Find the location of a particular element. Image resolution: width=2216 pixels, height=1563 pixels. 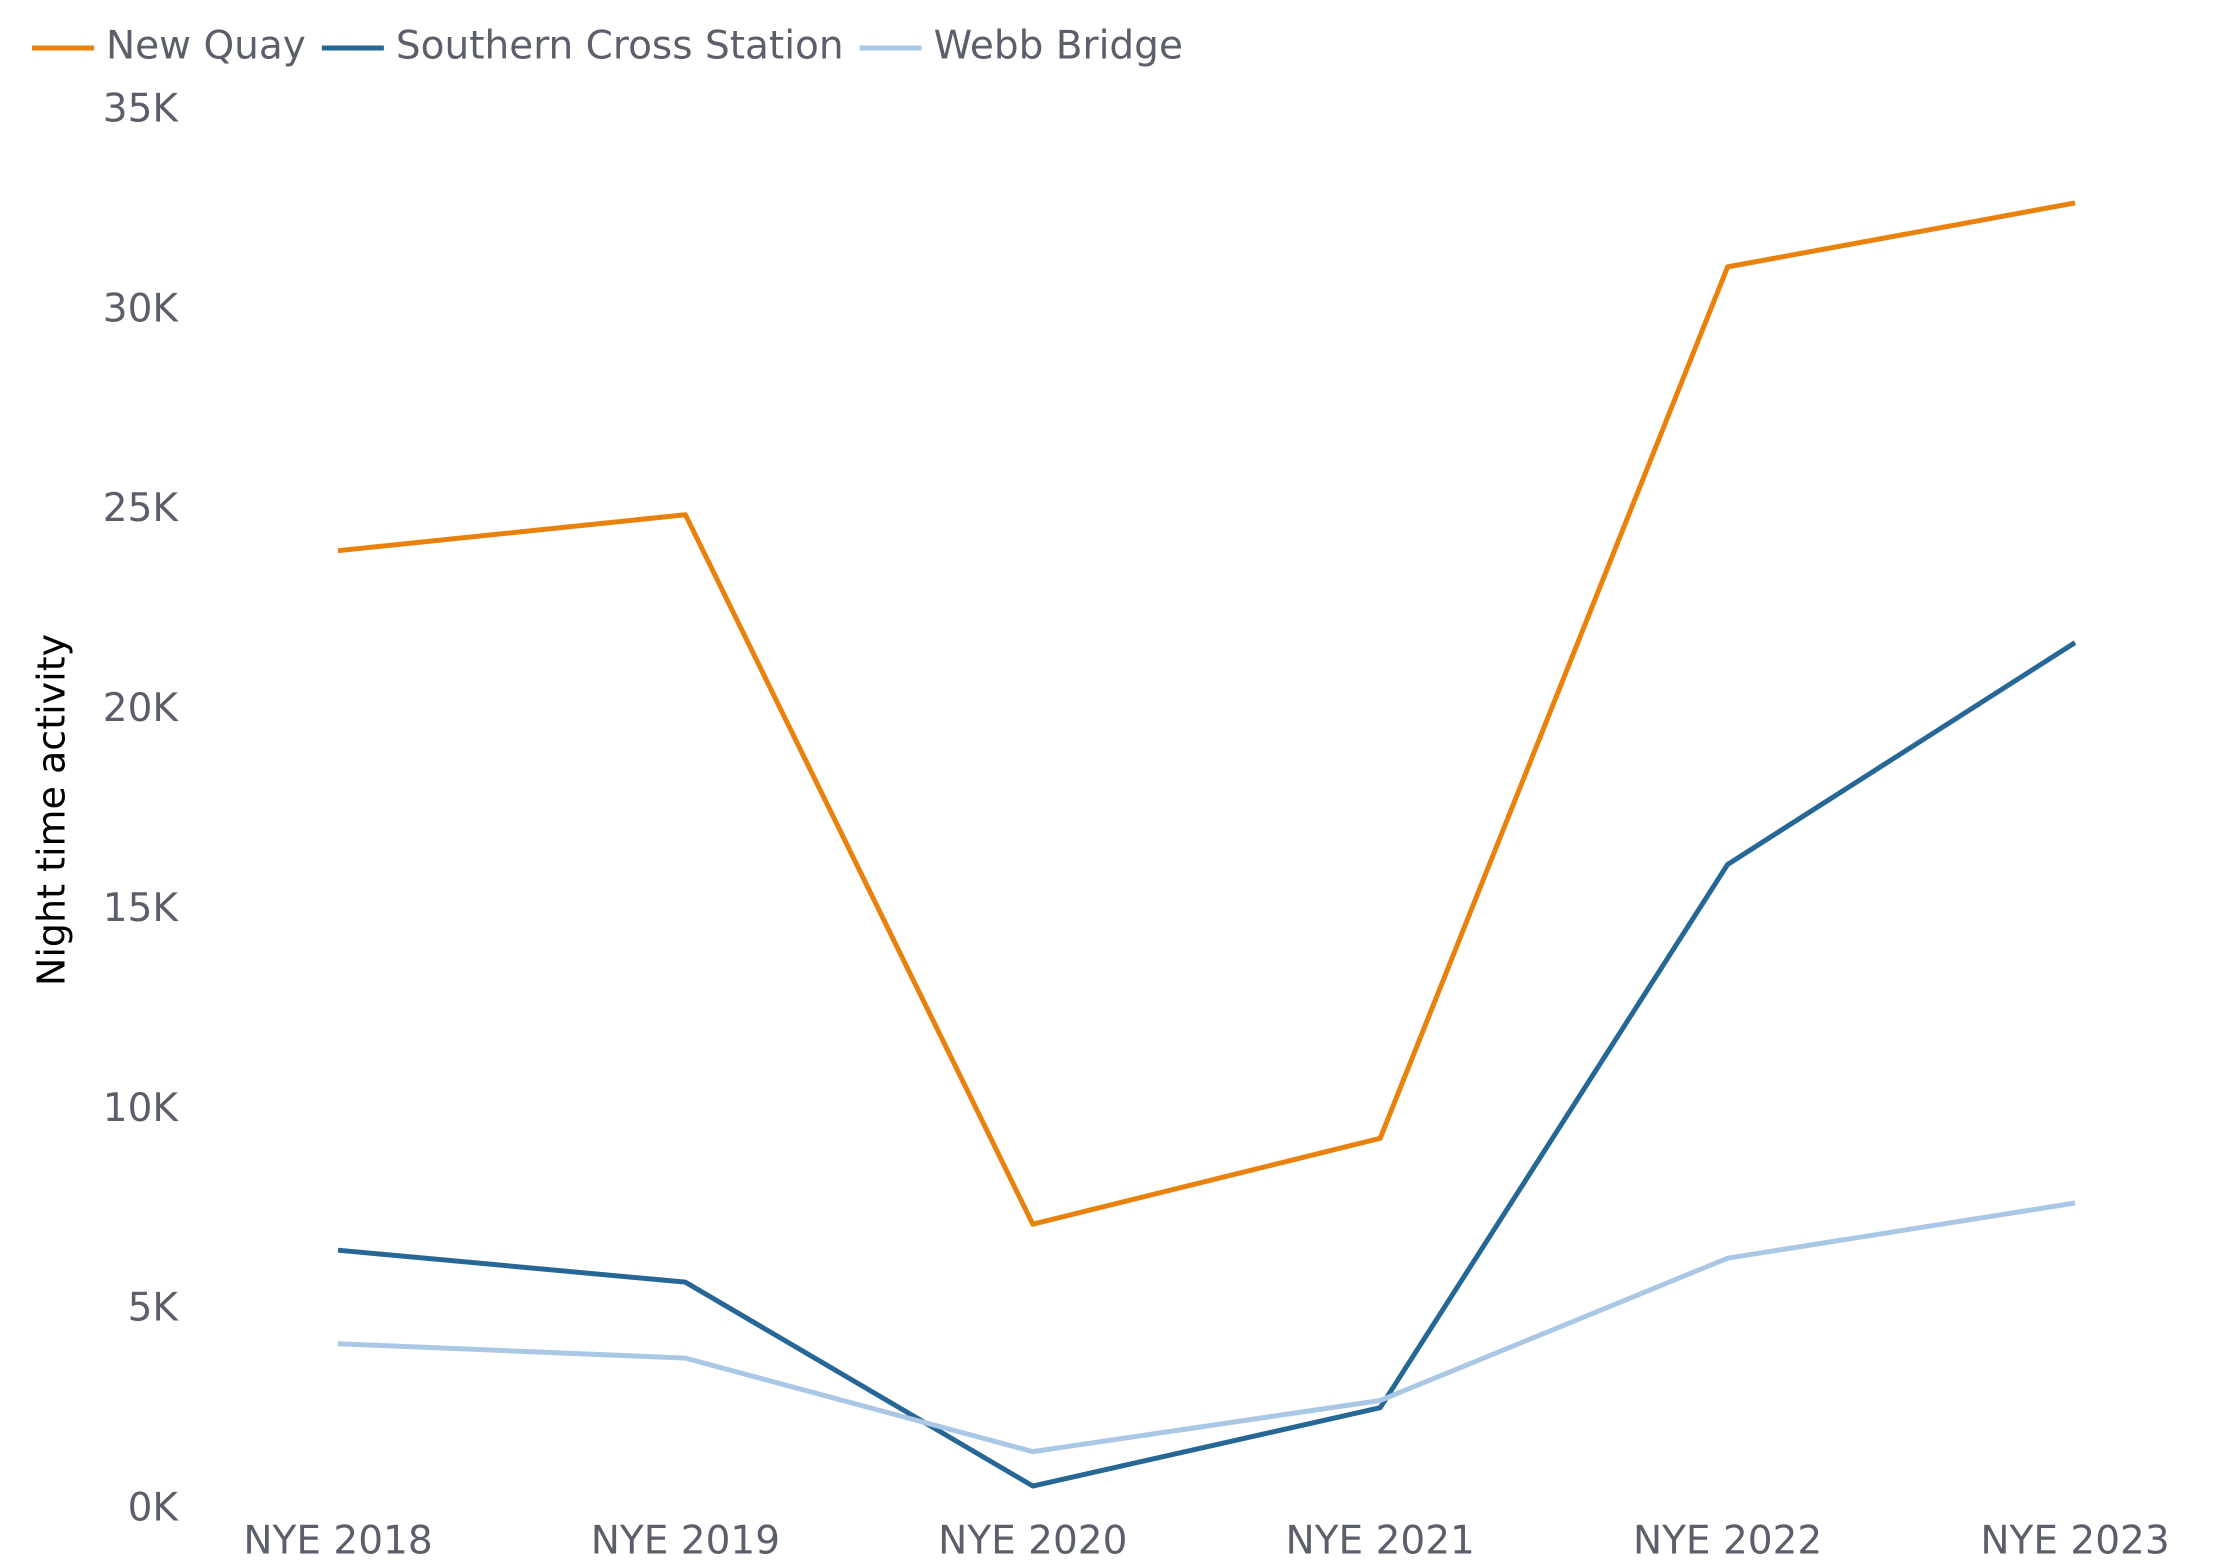

y-tick-label: 35K is located at coordinates (141, 109).